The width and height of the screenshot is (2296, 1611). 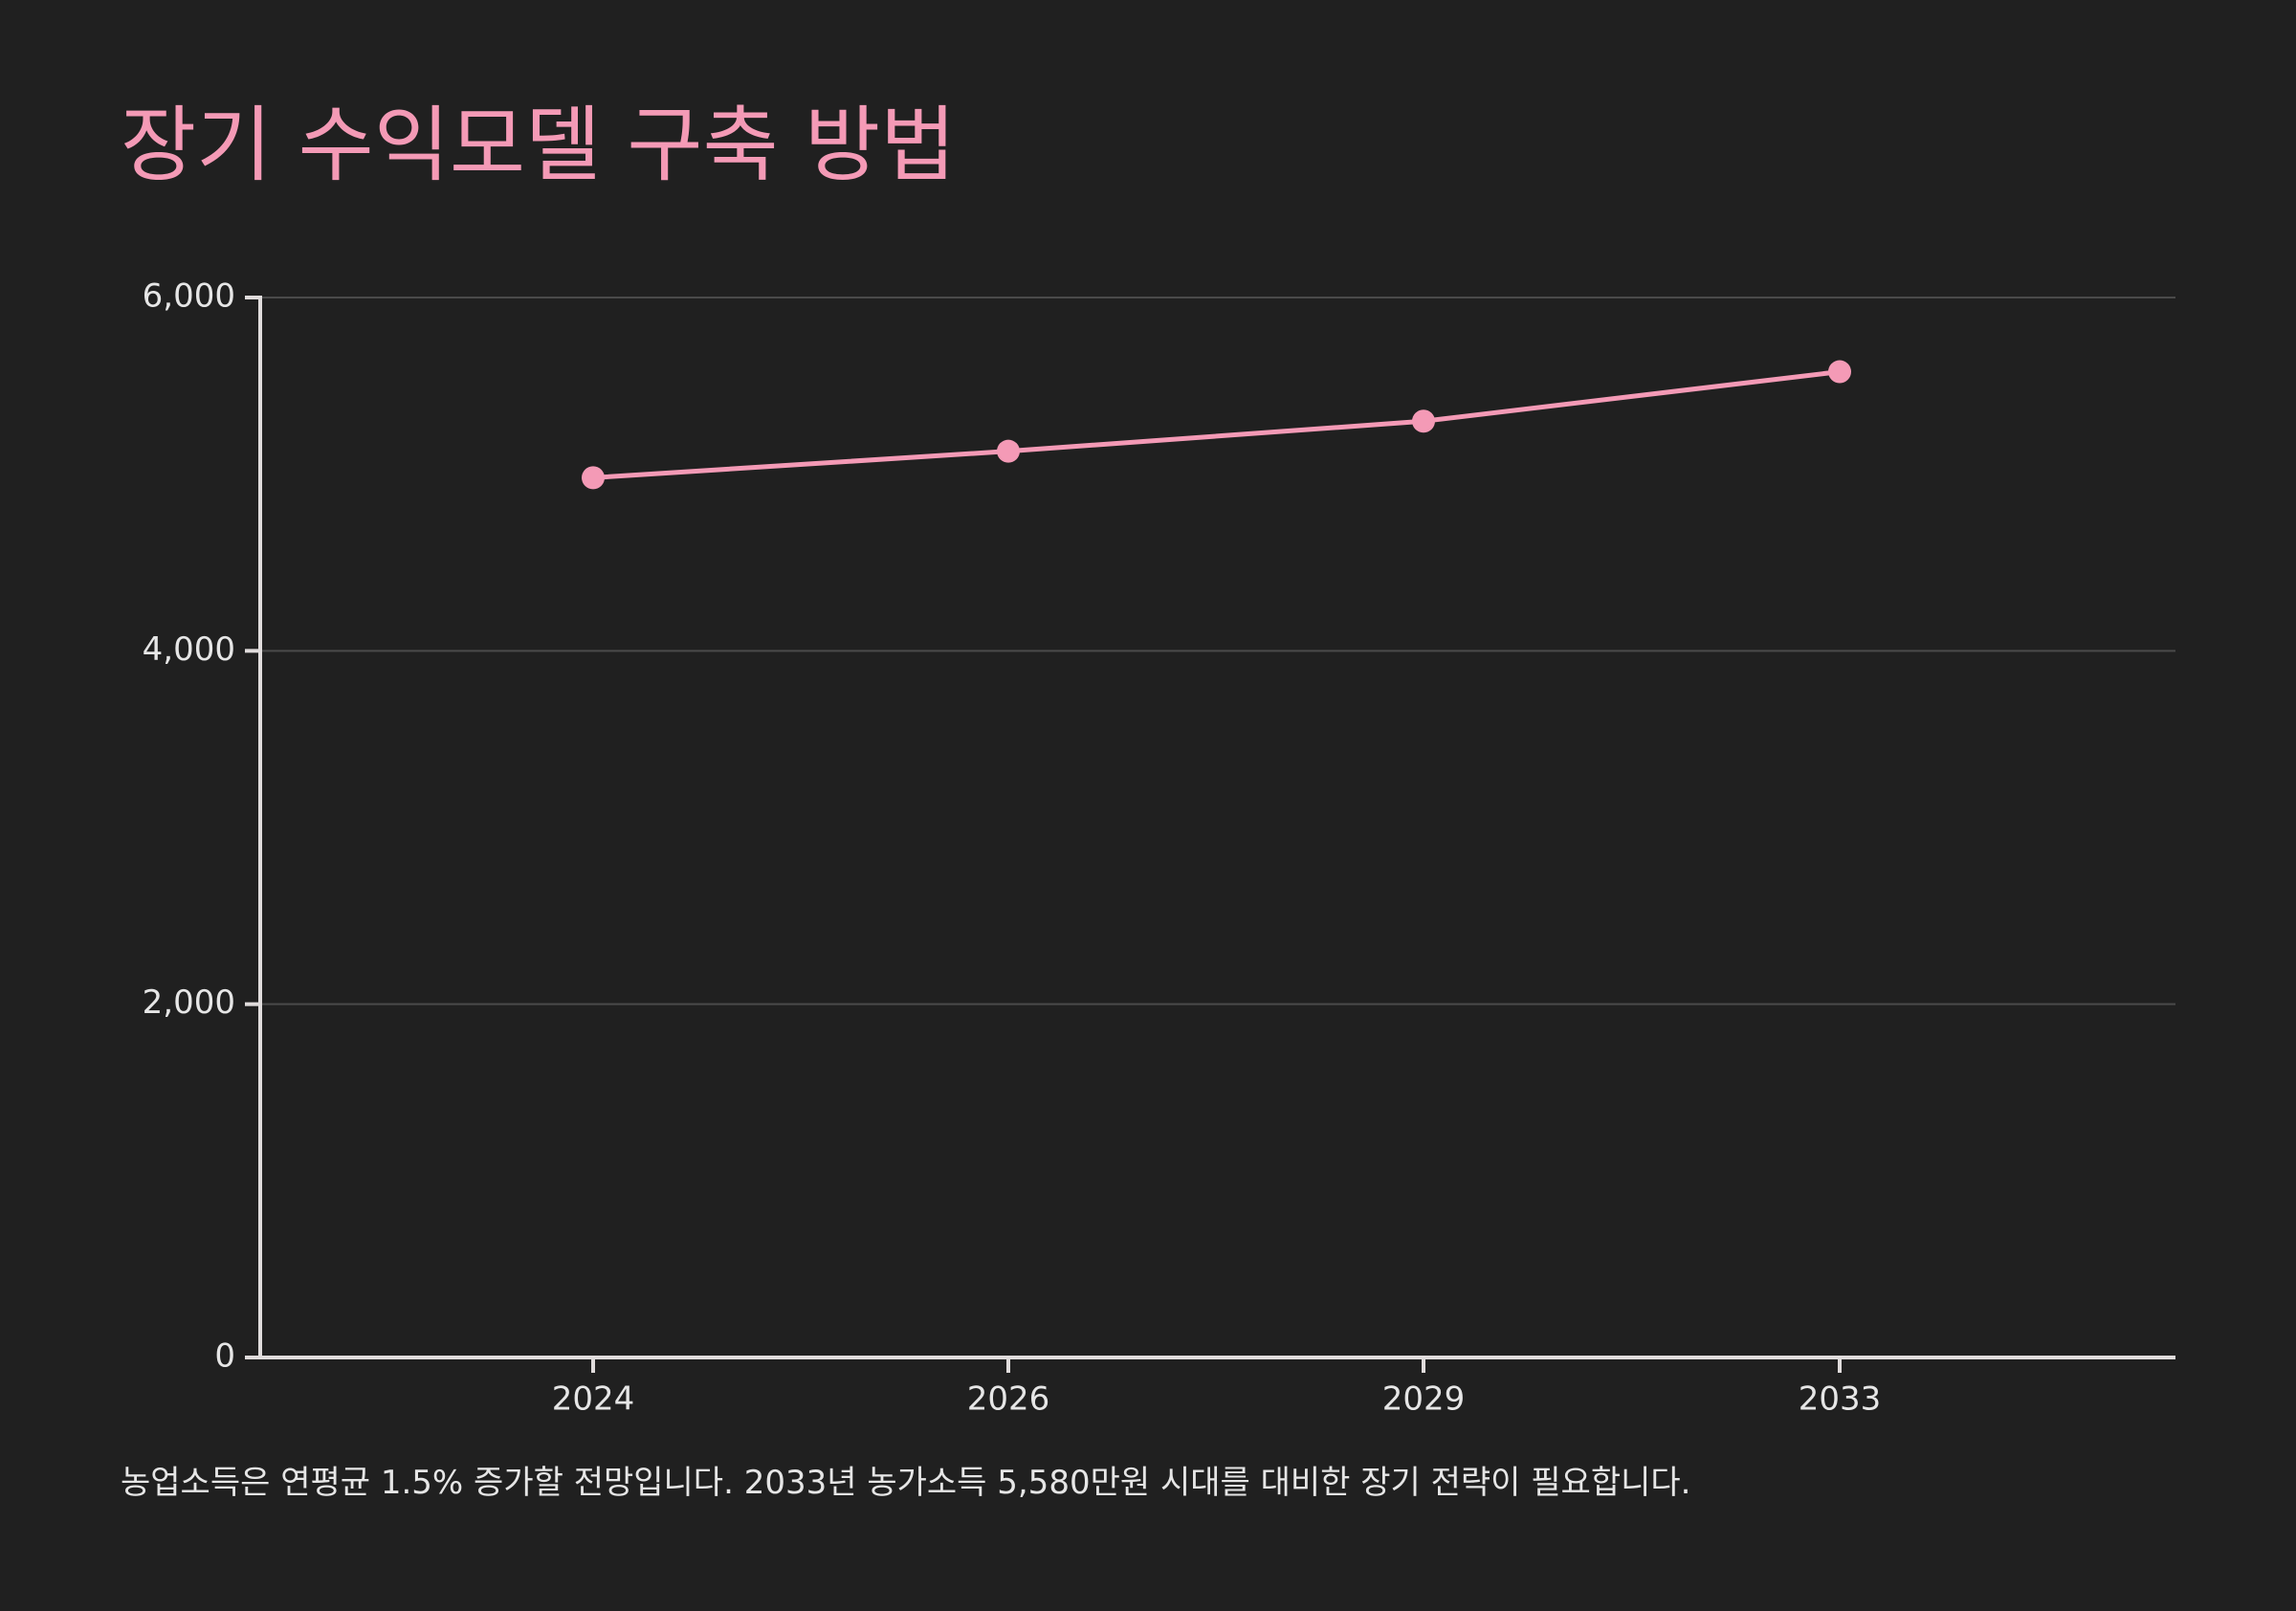 I want to click on y-tick-label: 4,000, so click(x=189, y=649).